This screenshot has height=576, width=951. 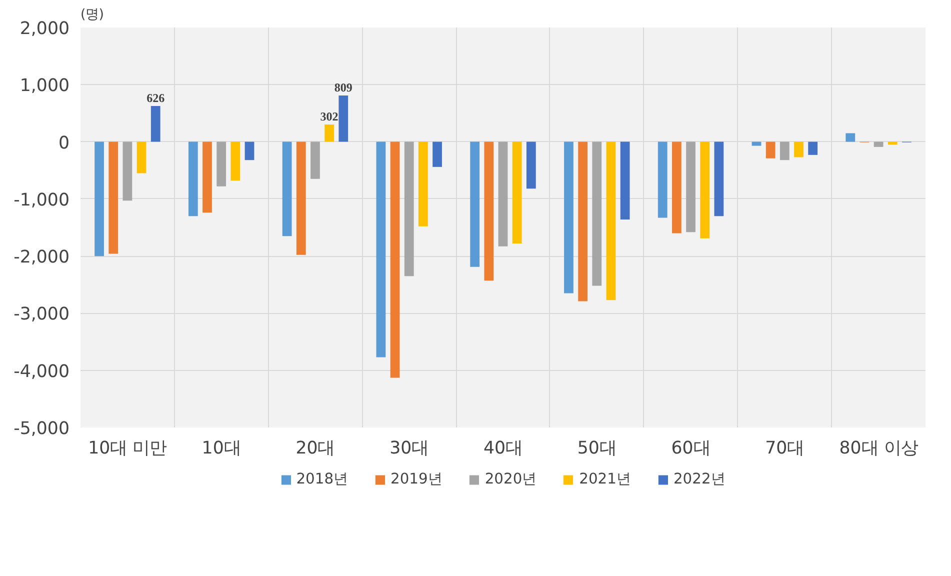 What do you see at coordinates (42, 200) in the screenshot?
I see `y-tick-label: -1,000` at bounding box center [42, 200].